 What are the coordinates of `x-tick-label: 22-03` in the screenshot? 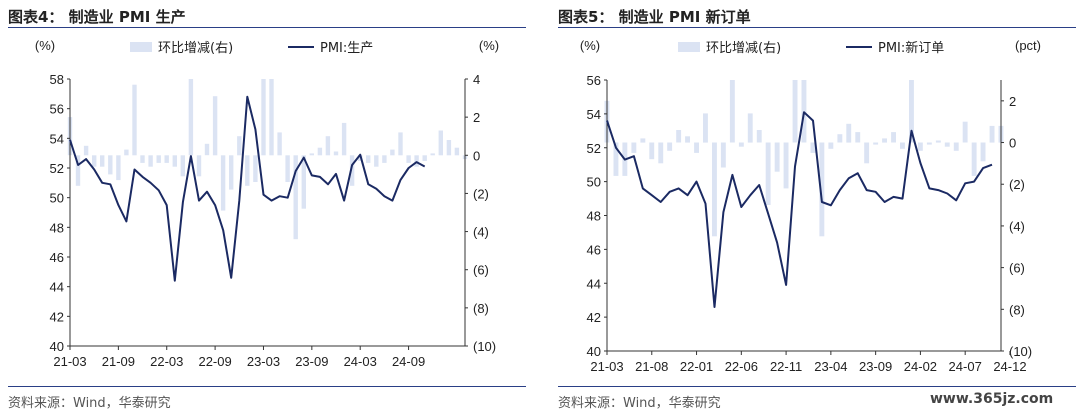 It's located at (166, 361).